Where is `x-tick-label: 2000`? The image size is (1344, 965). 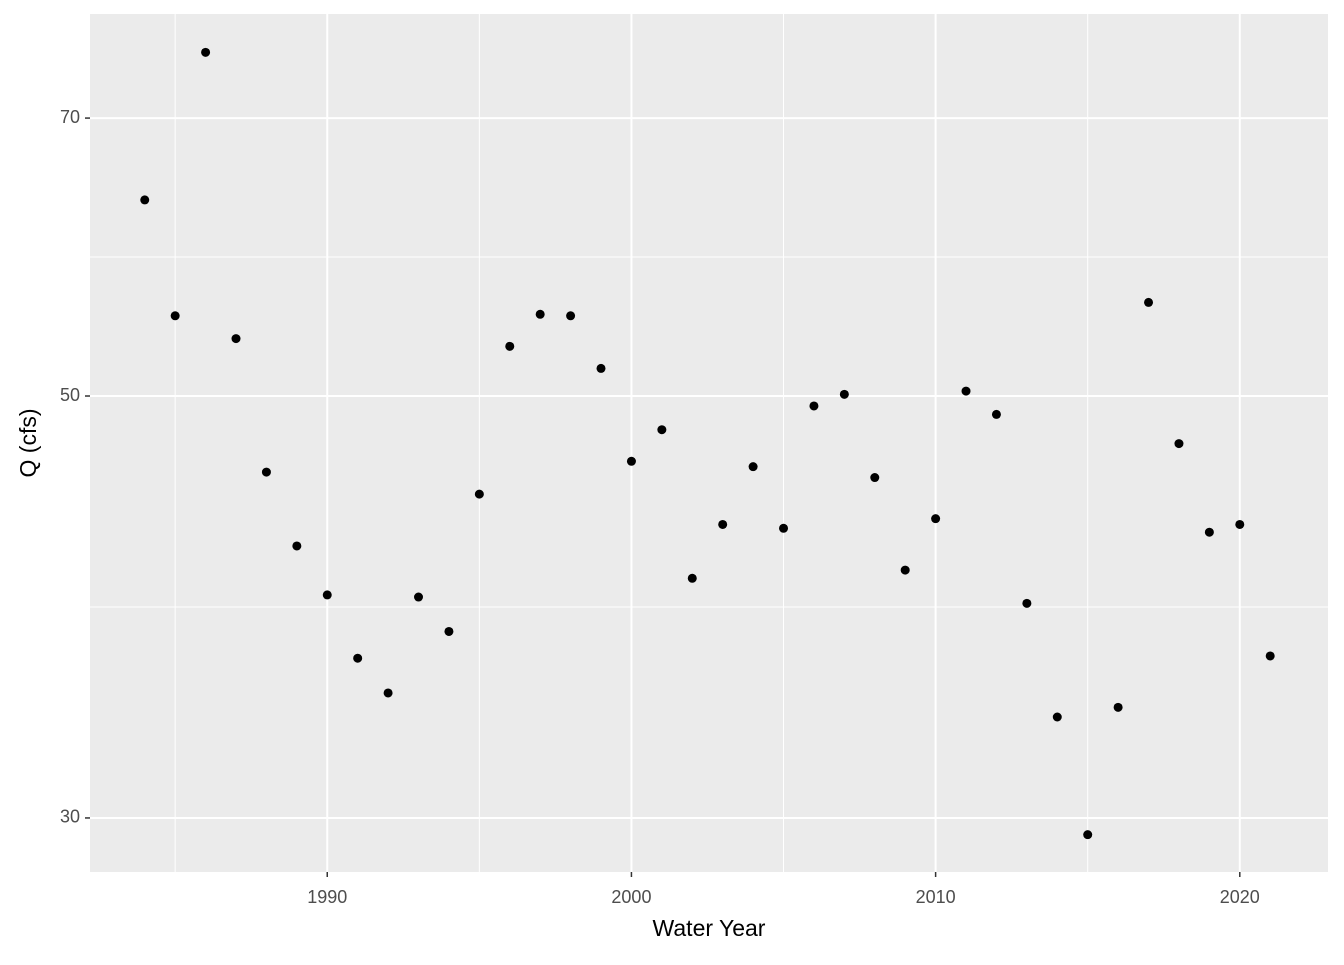 x-tick-label: 2000 is located at coordinates (631, 897).